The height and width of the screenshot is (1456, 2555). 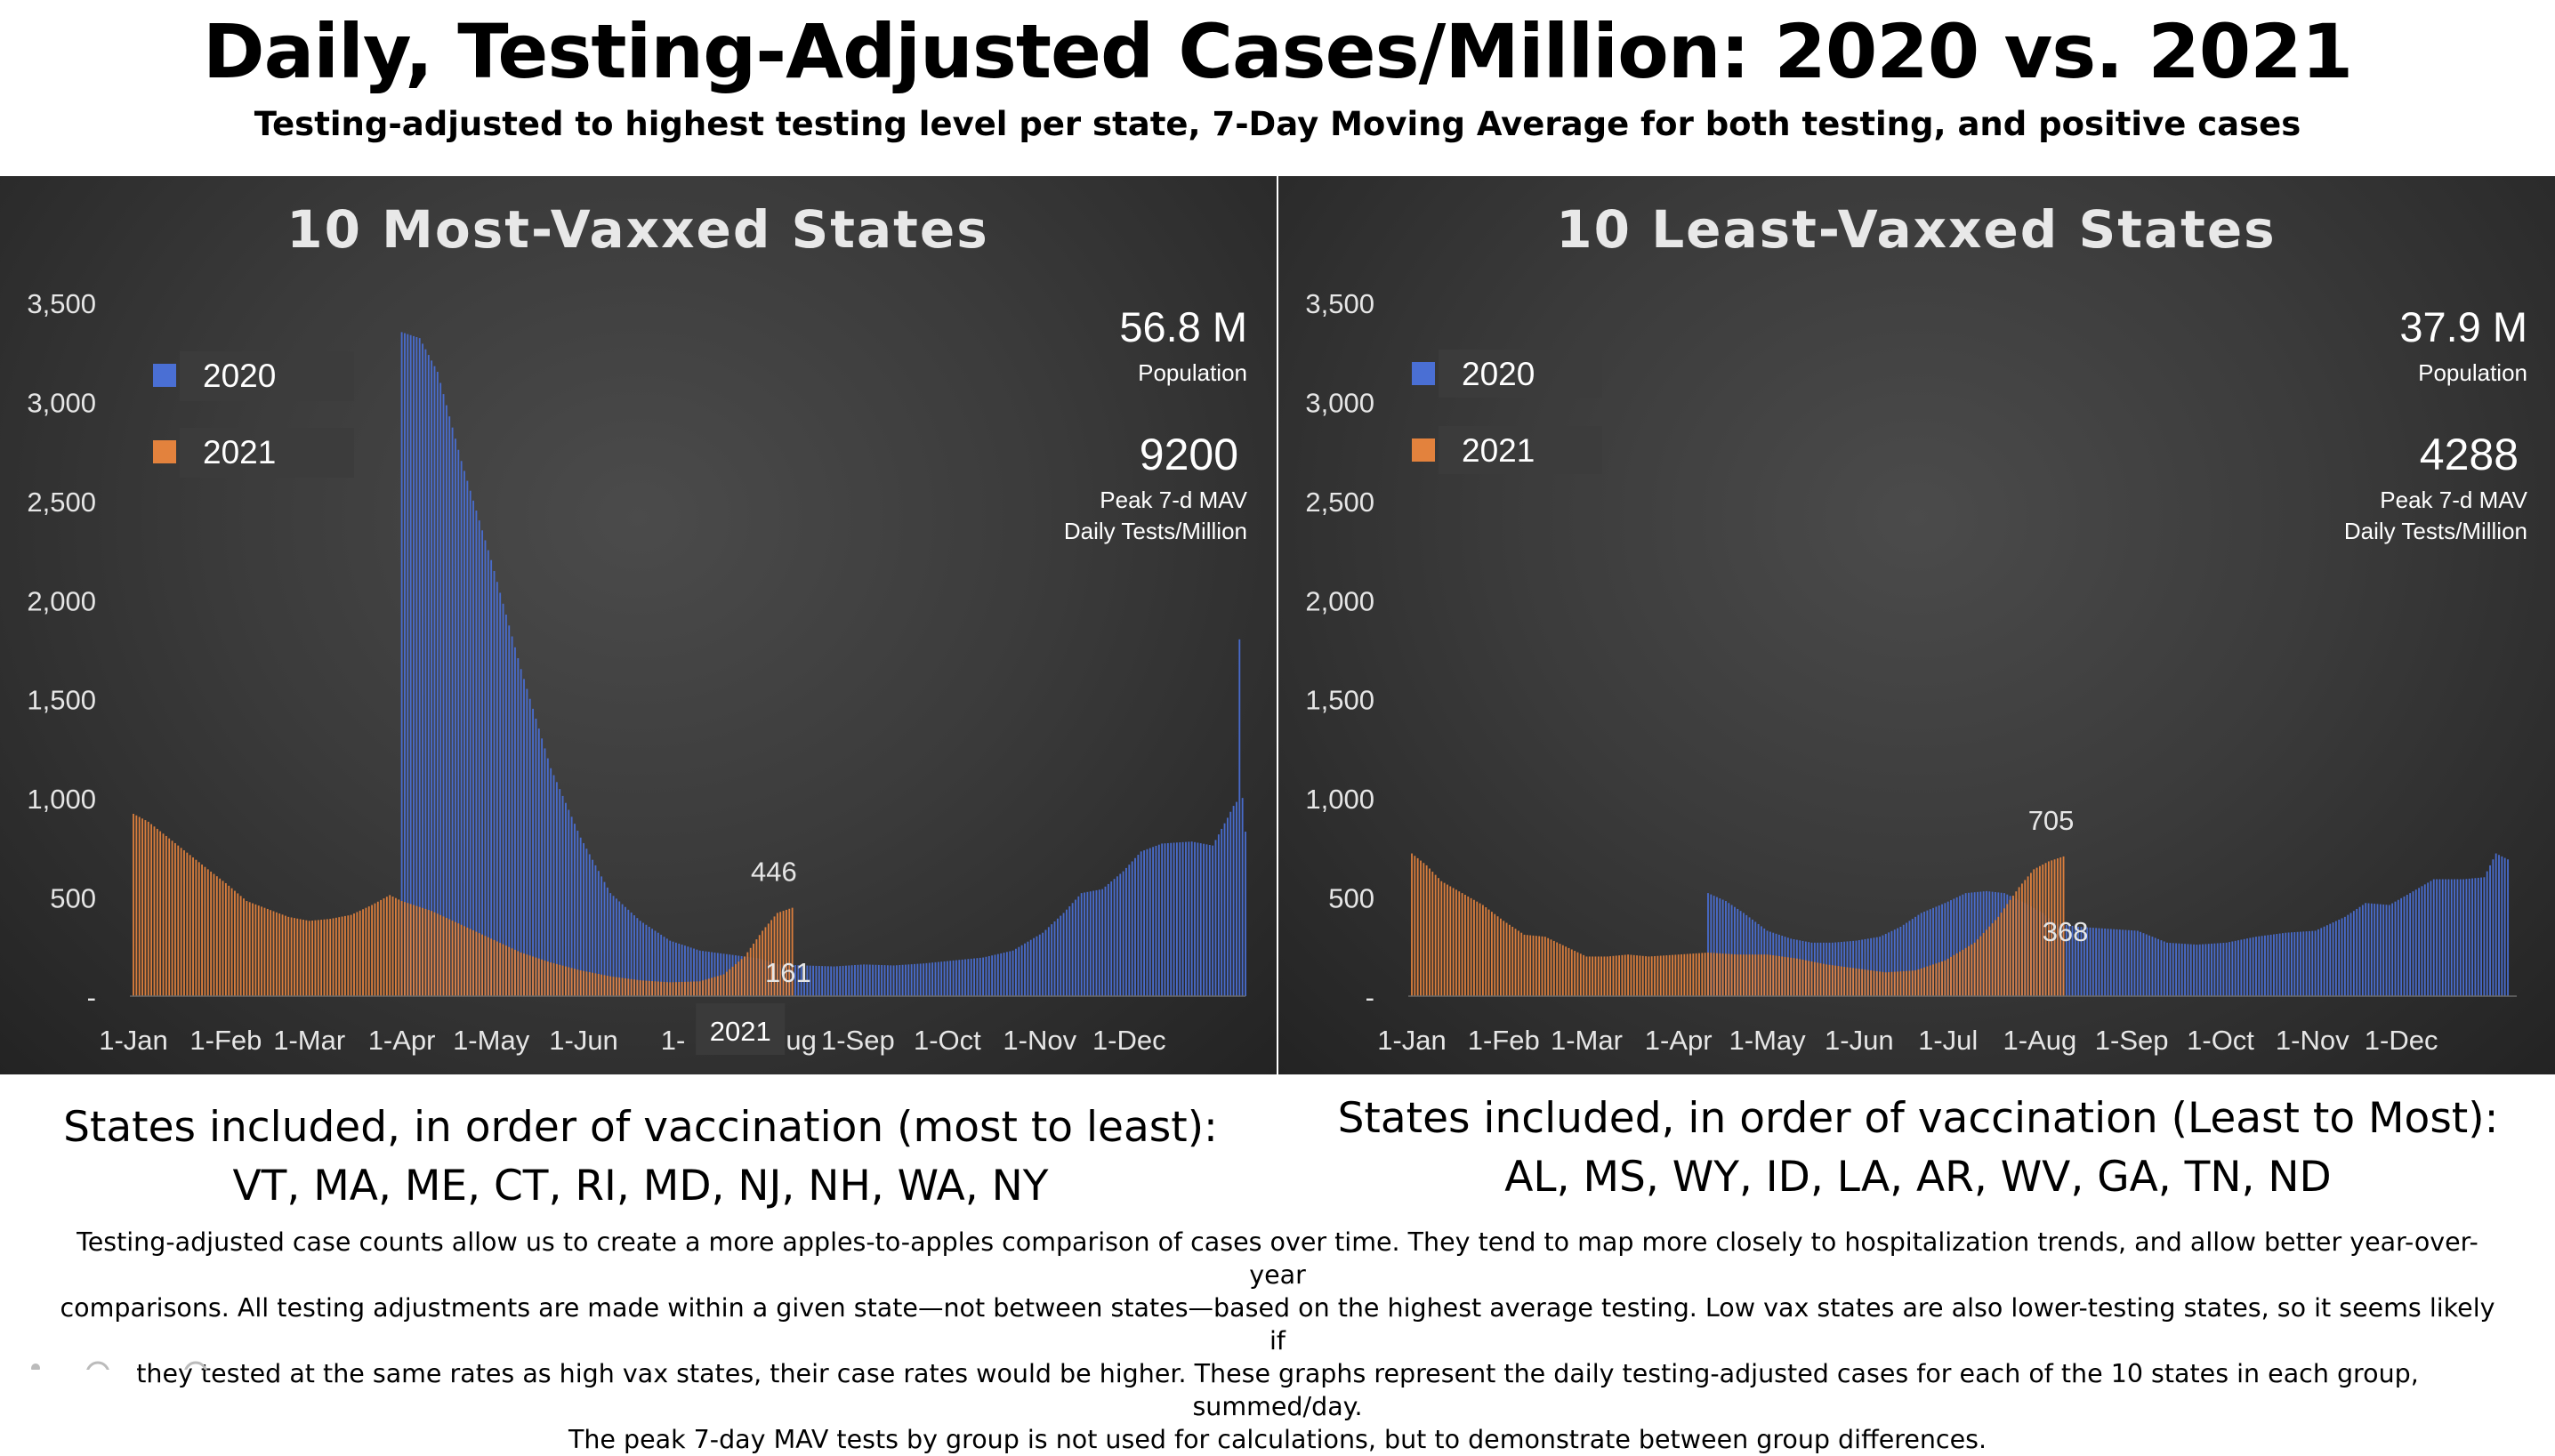 What do you see at coordinates (1412, 1040) in the screenshot?
I see `x-tick-label: 1-Jan` at bounding box center [1412, 1040].